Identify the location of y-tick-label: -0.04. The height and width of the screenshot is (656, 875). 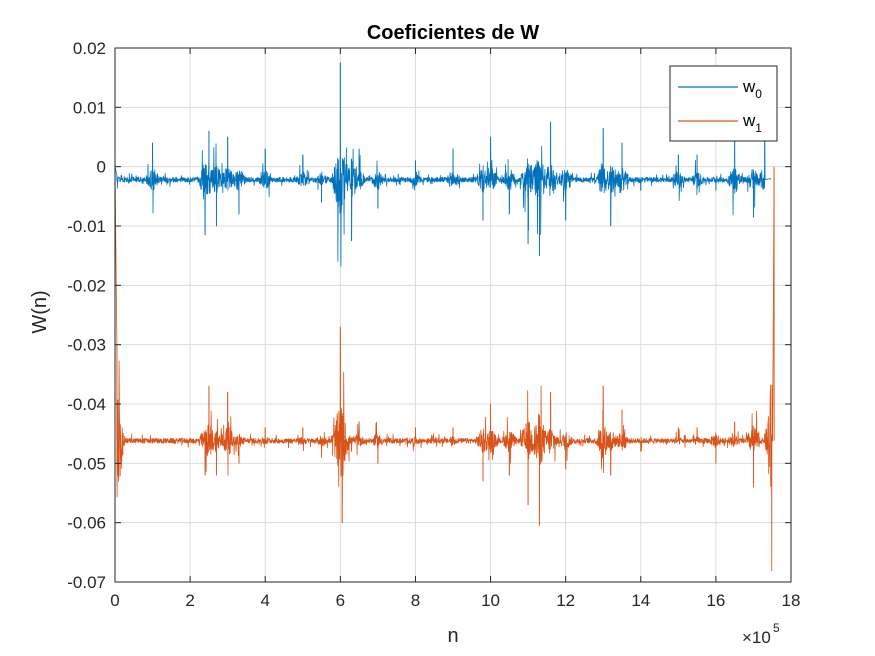
(86, 404).